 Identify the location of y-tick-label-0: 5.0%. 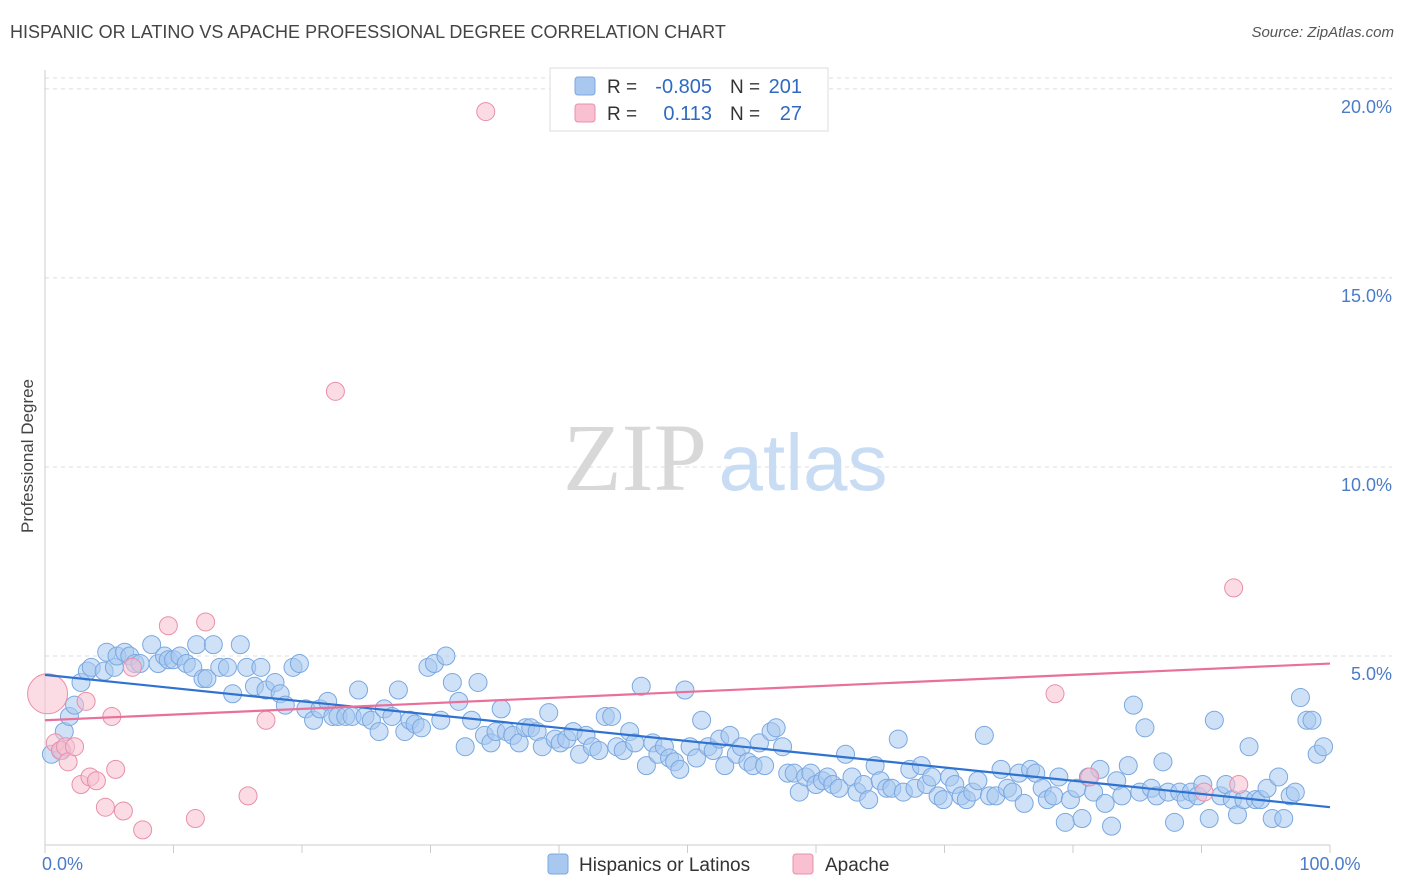
(1371, 674).